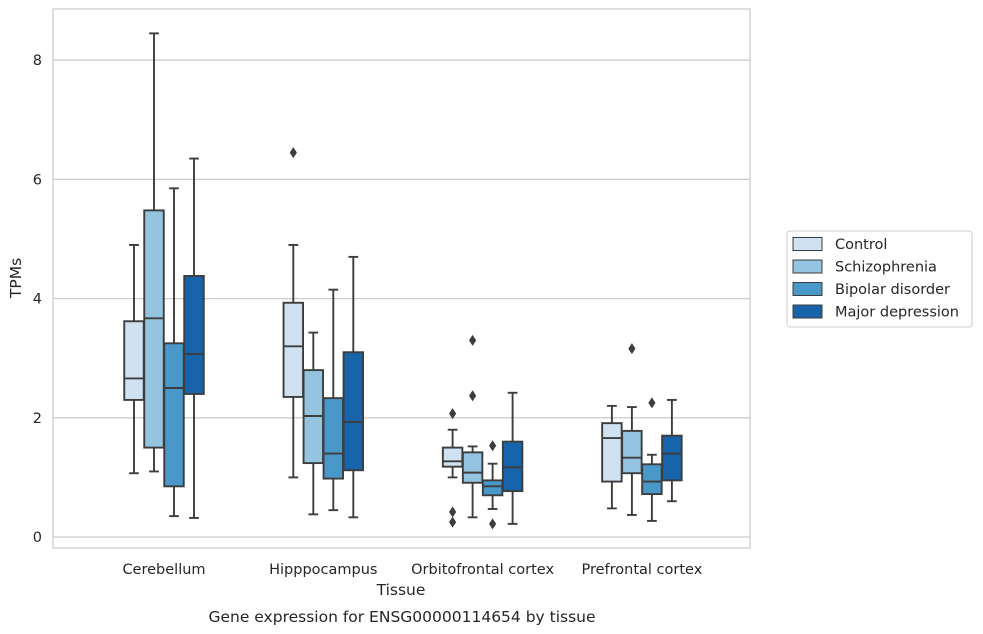  Describe the element at coordinates (37, 419) in the screenshot. I see `y-tick-label: 2` at that location.